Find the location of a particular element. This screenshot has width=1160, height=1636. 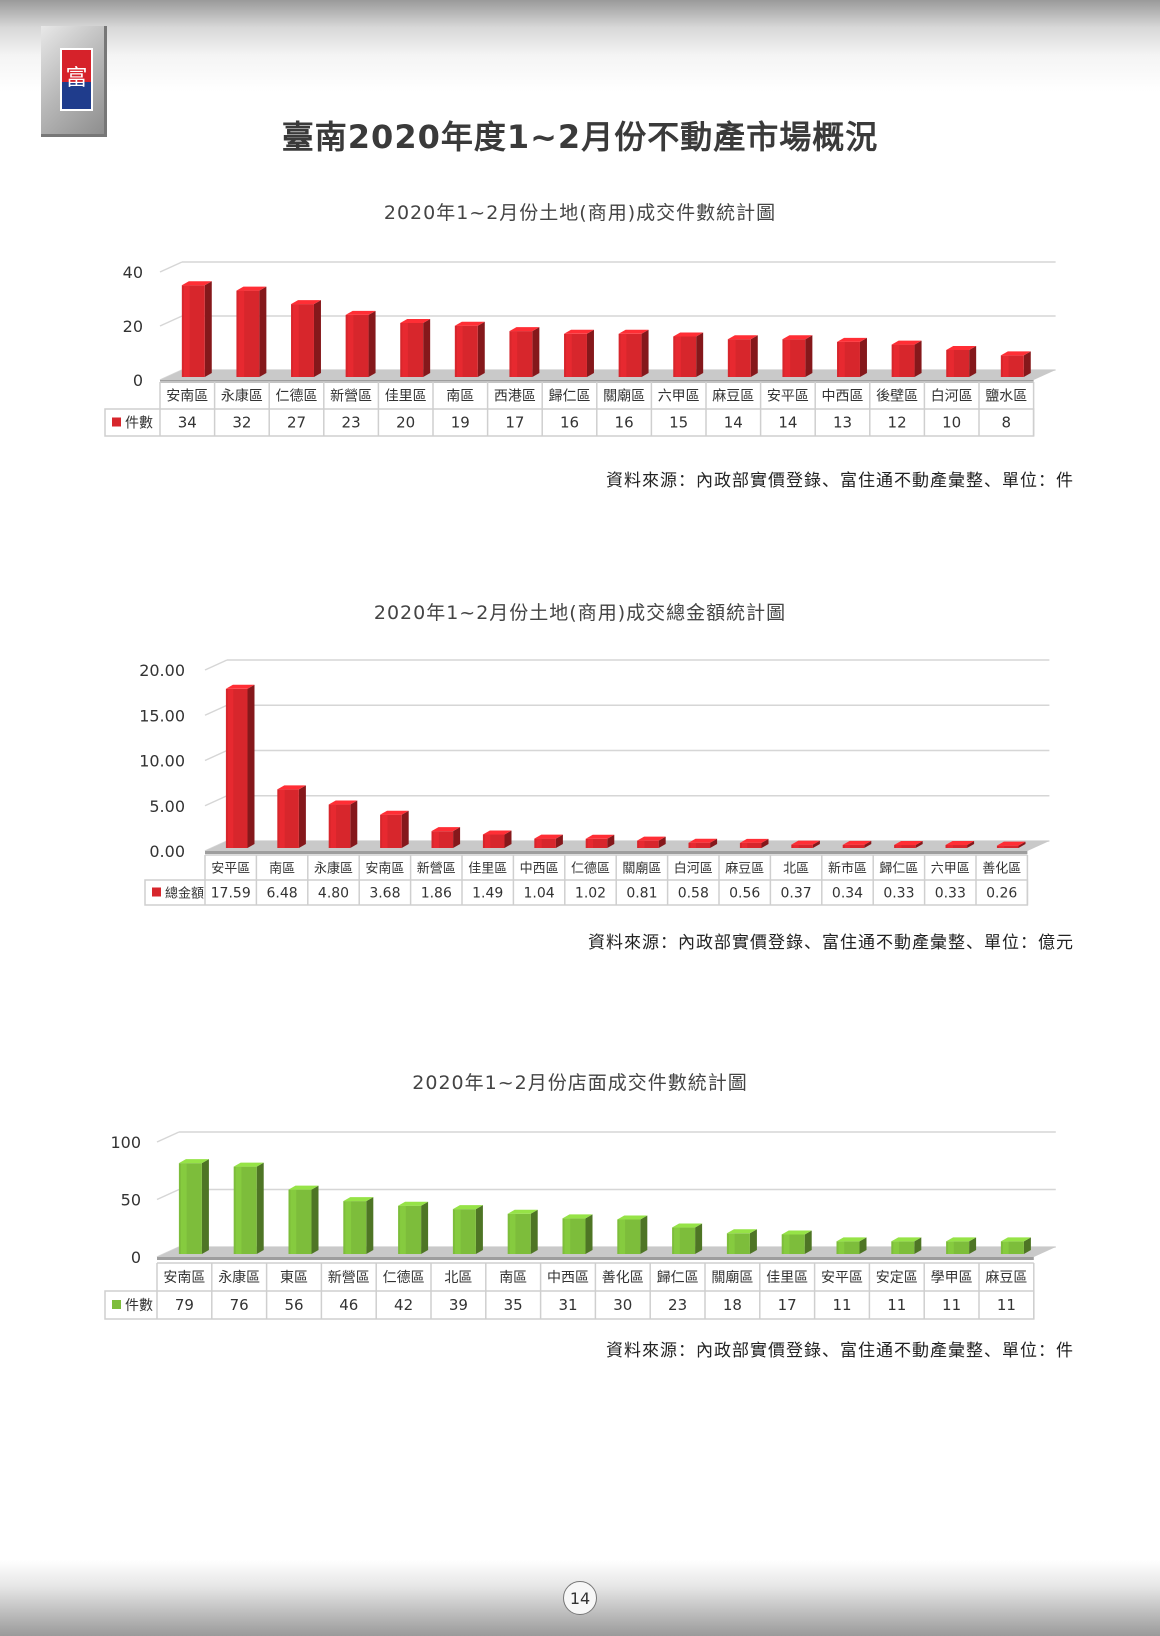

plot-area: 0.00 5.00 10.00 15.00 20.00 is located at coordinates (594, 760).